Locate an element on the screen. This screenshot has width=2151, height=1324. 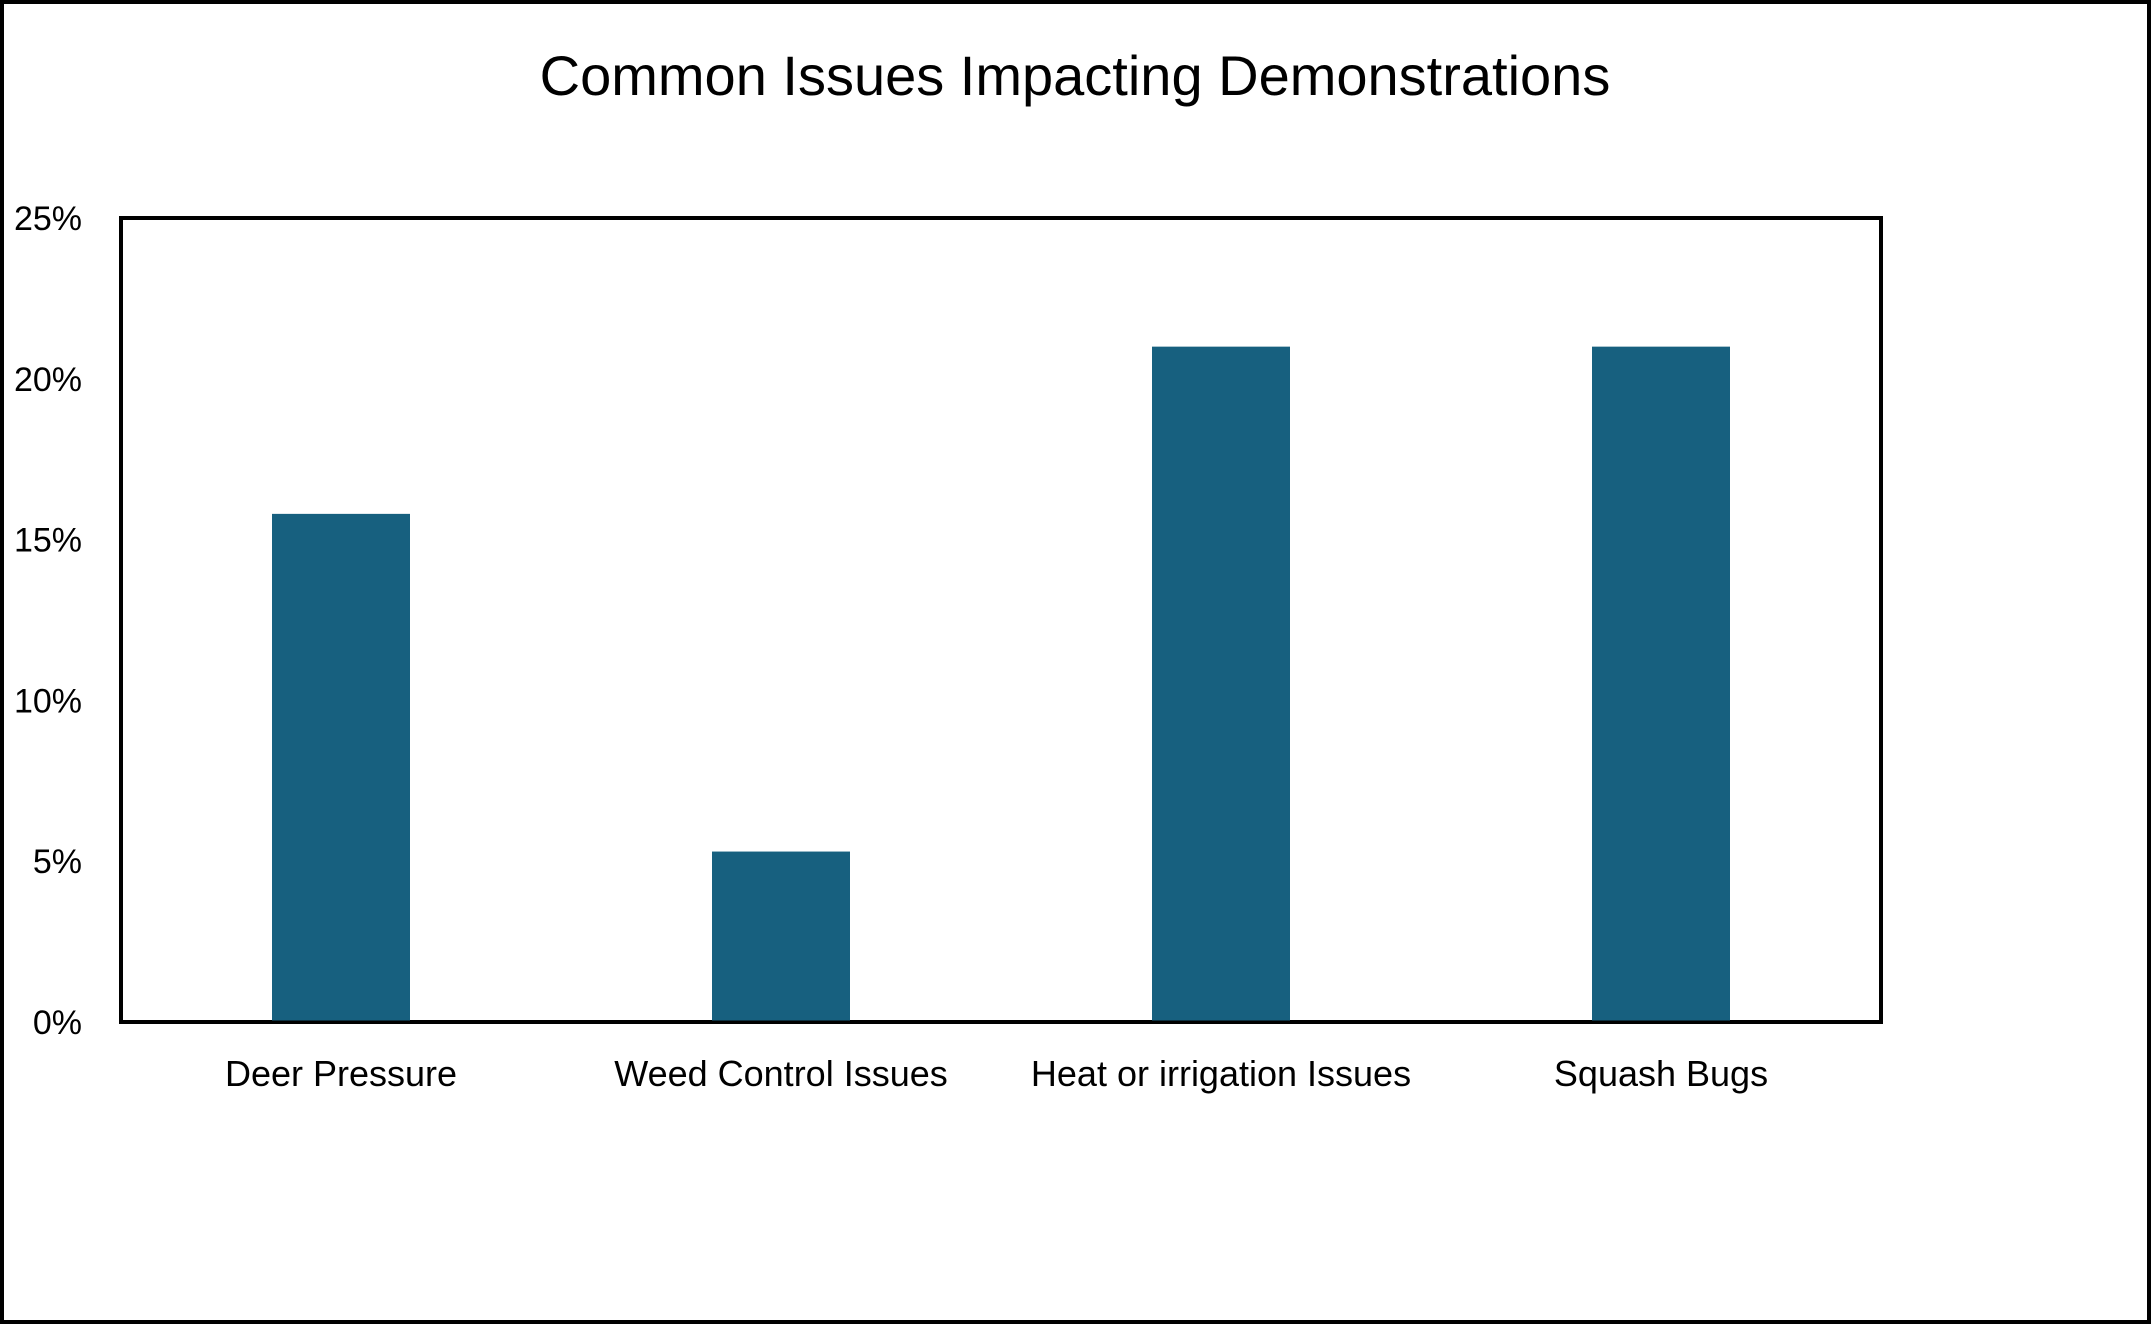
x-category-label: Weed Control Issues is located at coordinates (781, 1073).